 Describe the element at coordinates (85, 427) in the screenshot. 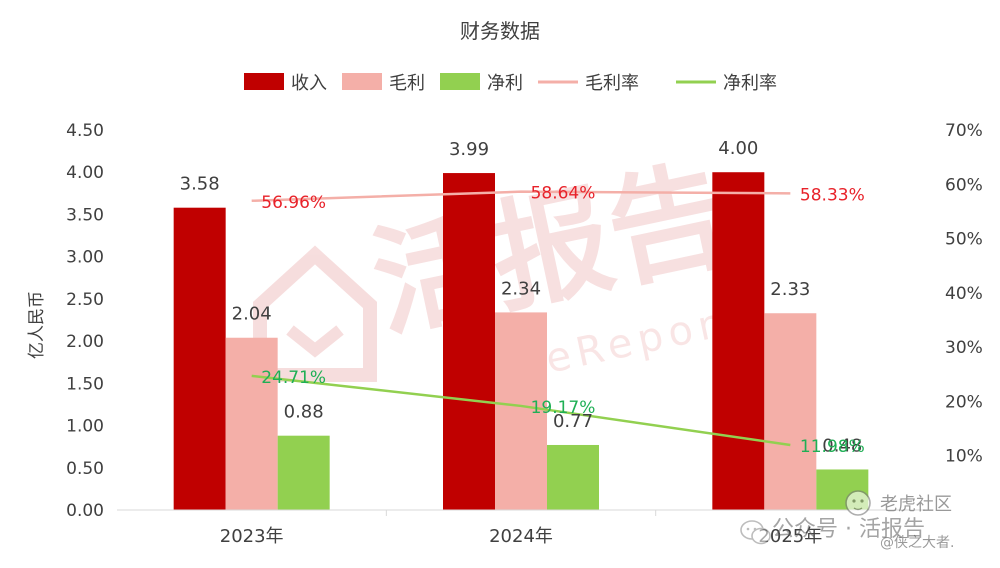

I see `y-tick-label: 1.00` at that location.